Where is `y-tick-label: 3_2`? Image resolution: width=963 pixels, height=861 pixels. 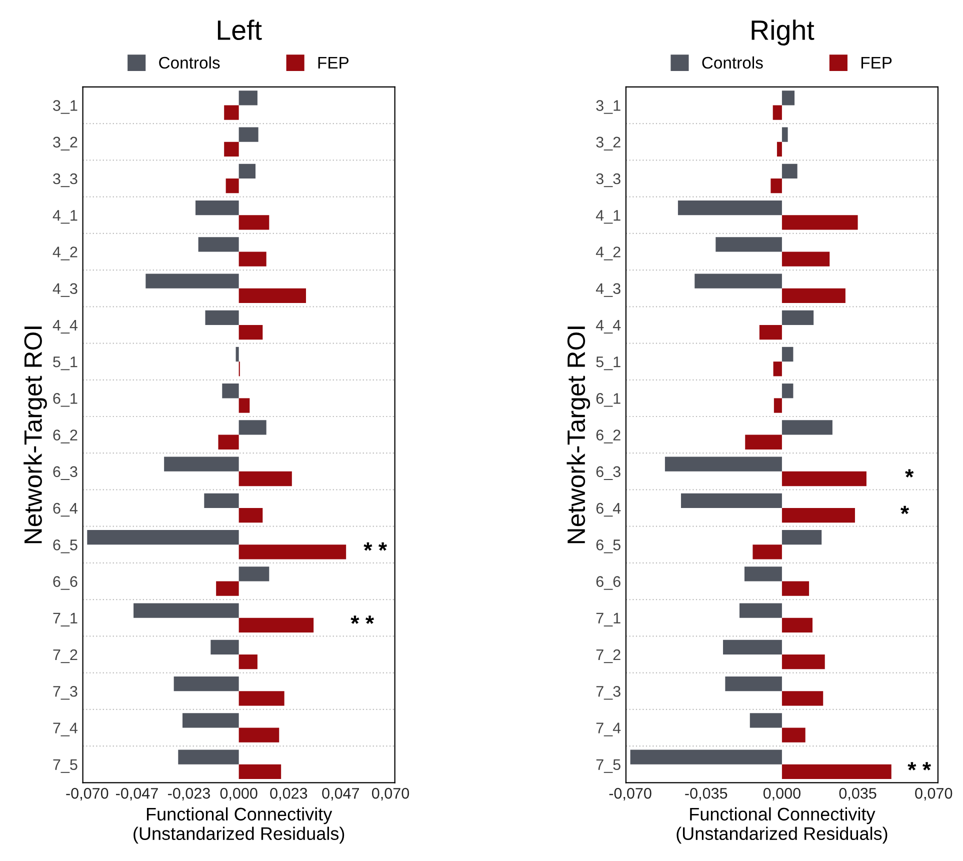 y-tick-label: 3_2 is located at coordinates (65, 143).